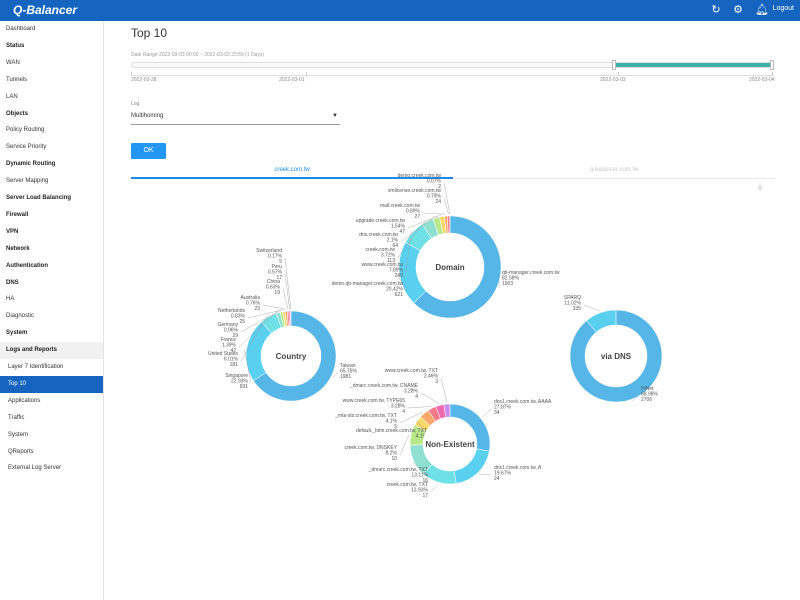  Describe the element at coordinates (391, 261) in the screenshot. I see `slice-label-line: 113` at that location.